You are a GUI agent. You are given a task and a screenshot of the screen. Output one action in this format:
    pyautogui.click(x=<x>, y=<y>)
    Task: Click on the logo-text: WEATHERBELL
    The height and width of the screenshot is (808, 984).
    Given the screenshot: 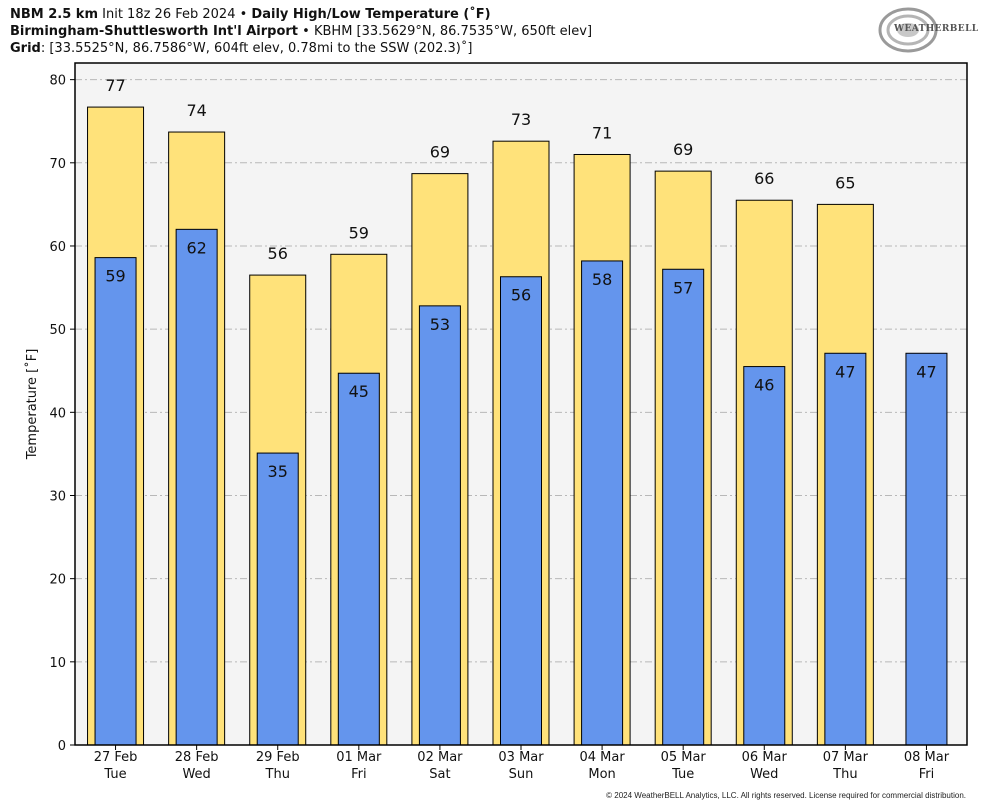 What is the action you would take?
    pyautogui.click(x=936, y=29)
    